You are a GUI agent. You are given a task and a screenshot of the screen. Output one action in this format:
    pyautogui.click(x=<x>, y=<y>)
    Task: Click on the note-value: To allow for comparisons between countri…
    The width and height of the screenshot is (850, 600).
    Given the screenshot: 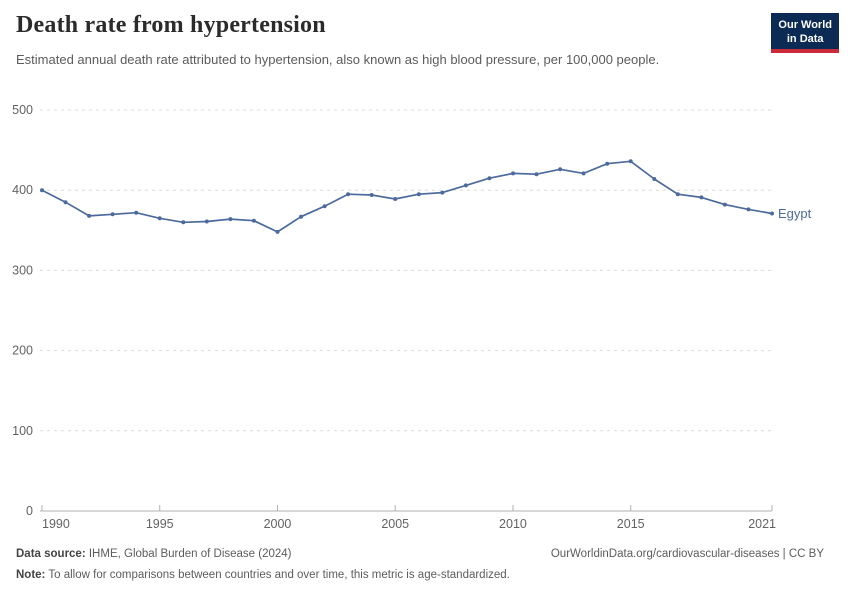 What is the action you would take?
    pyautogui.click(x=277, y=575)
    